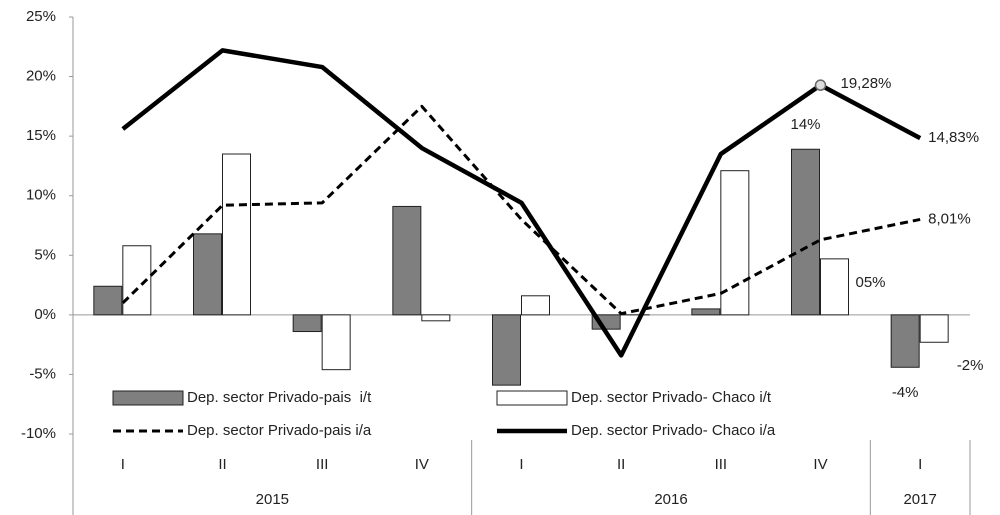 This screenshot has height=515, width=1000. I want to click on legend-label: Dep. sector Privado-pais i/a, so click(279, 430).